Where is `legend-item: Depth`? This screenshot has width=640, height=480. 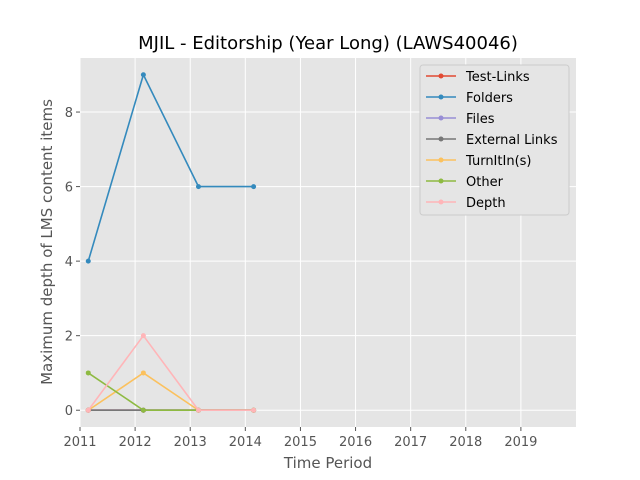 legend-item: Depth is located at coordinates (466, 203).